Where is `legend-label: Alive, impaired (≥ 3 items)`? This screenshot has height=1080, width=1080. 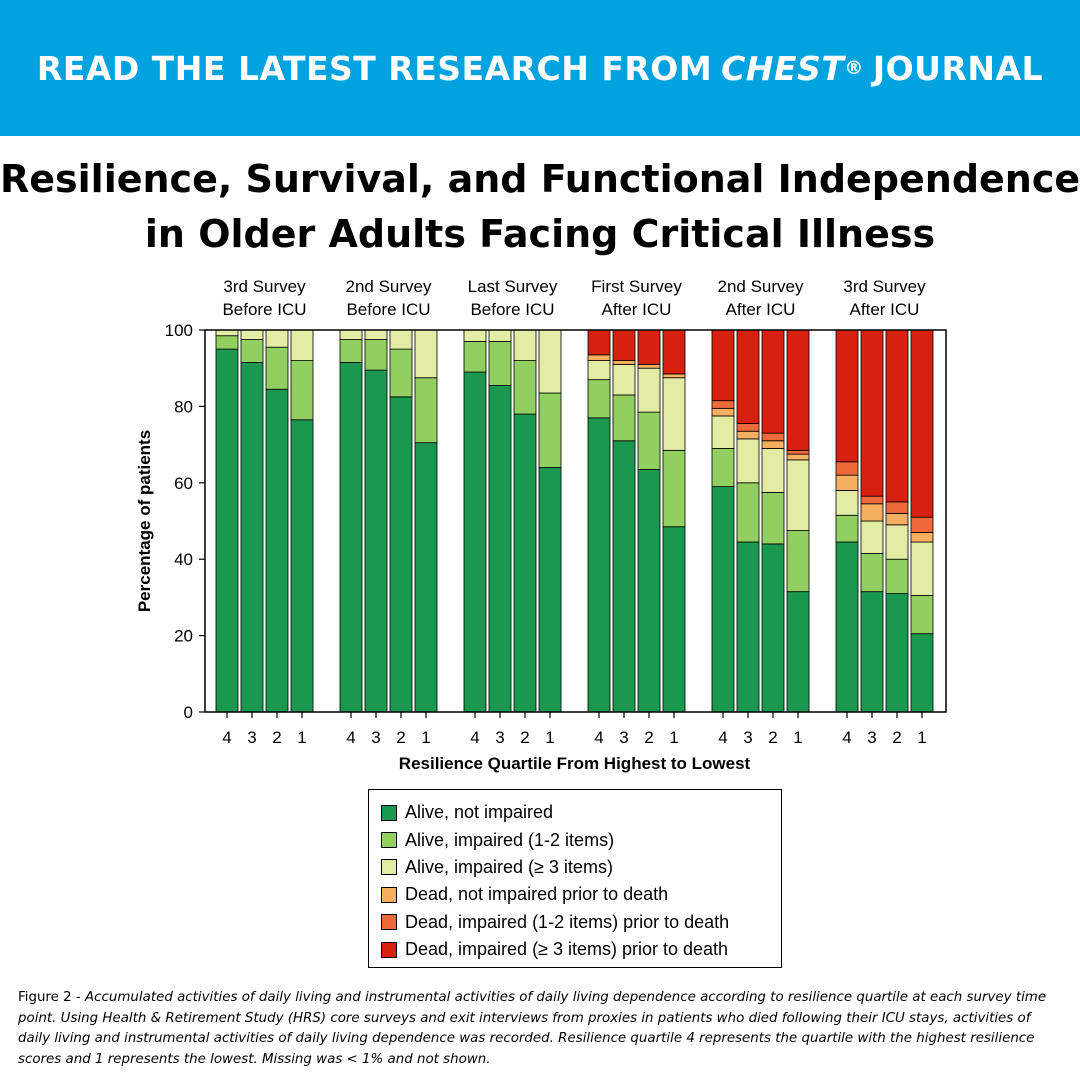 legend-label: Alive, impaired (≥ 3 items) is located at coordinates (509, 866).